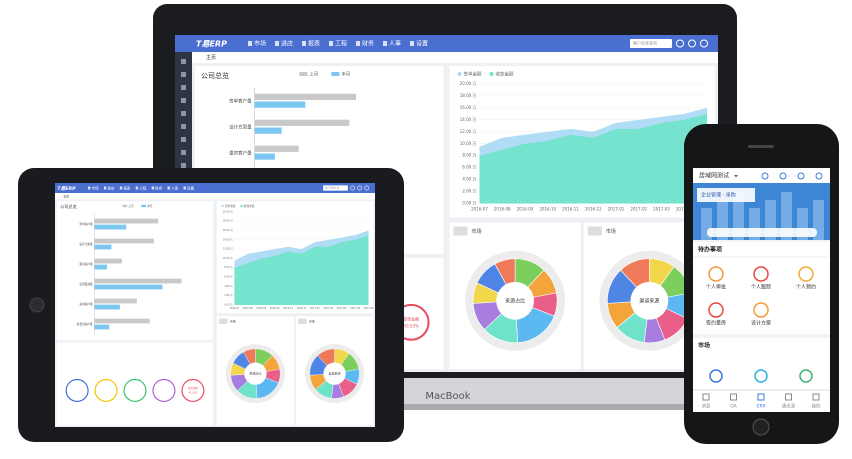 The image size is (852, 459). What do you see at coordinates (616, 209) in the screenshot?
I see `x-tick-label: 2017-01` at bounding box center [616, 209].